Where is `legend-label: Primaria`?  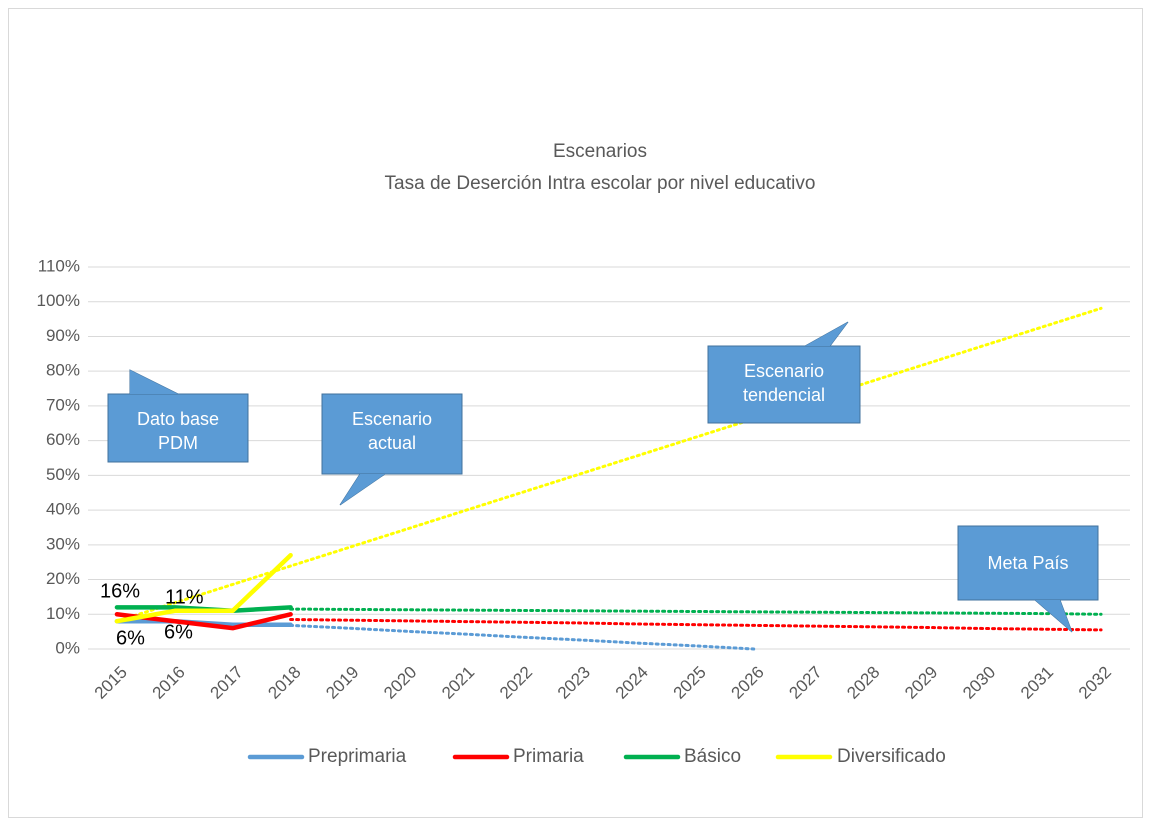 legend-label: Primaria is located at coordinates (548, 756).